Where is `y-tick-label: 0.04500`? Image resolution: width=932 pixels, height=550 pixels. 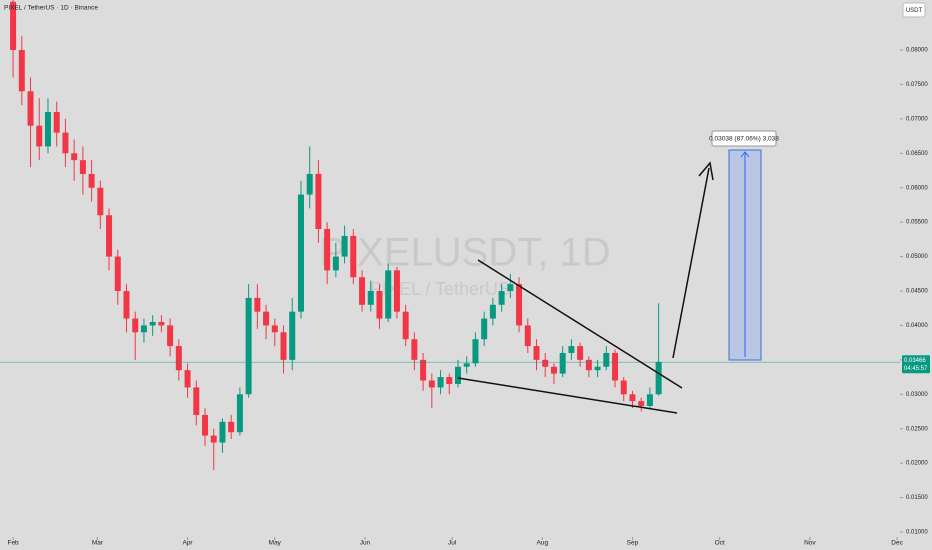 y-tick-label: 0.04500 is located at coordinates (917, 292).